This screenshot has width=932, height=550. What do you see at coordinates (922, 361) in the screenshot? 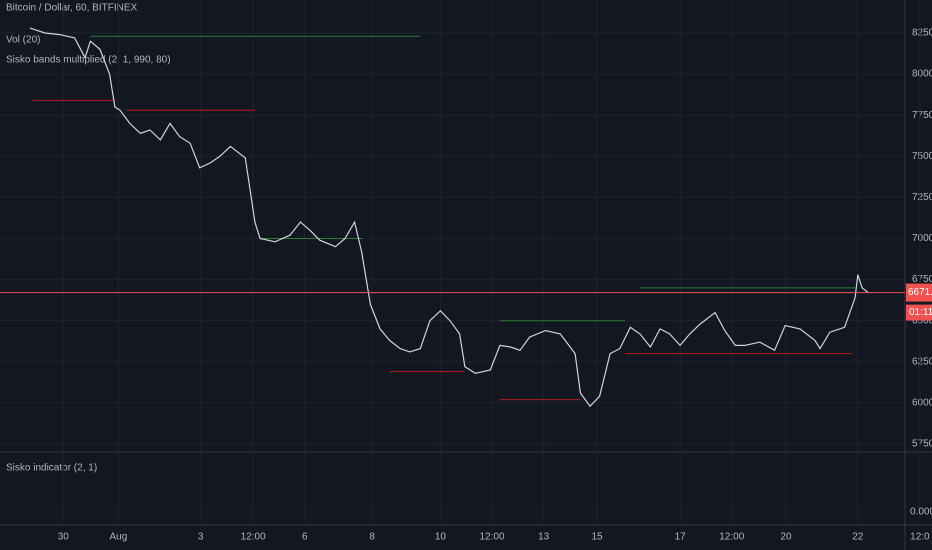
I see `y-tick-label: 6250.0` at bounding box center [922, 361].